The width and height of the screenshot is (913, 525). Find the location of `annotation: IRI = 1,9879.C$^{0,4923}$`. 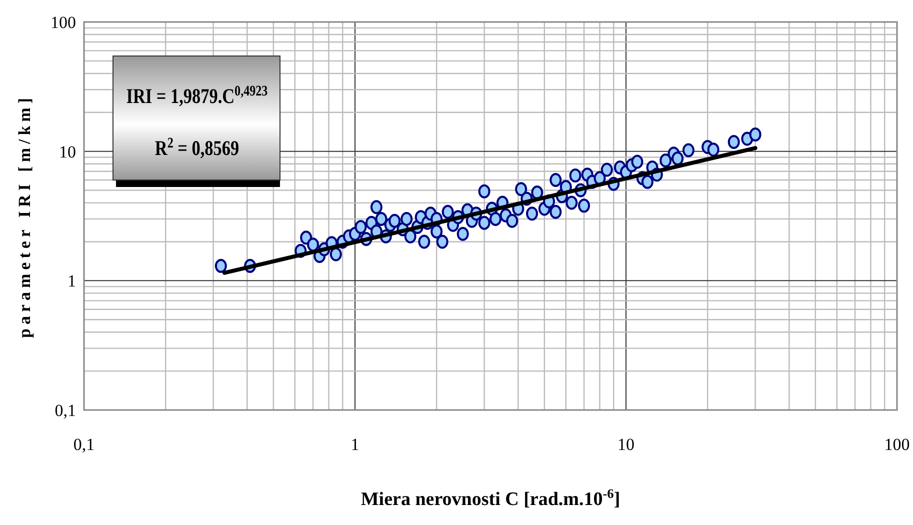

annotation: IRI = 1,9879.C$^{0,4923}$ is located at coordinates (197, 95).